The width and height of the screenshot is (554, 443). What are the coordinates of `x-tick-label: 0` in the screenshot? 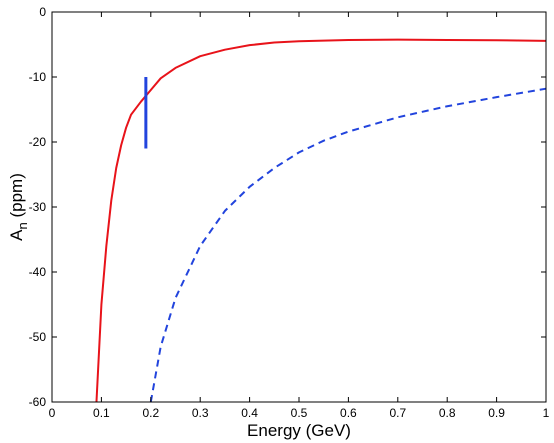 It's located at (52, 413).